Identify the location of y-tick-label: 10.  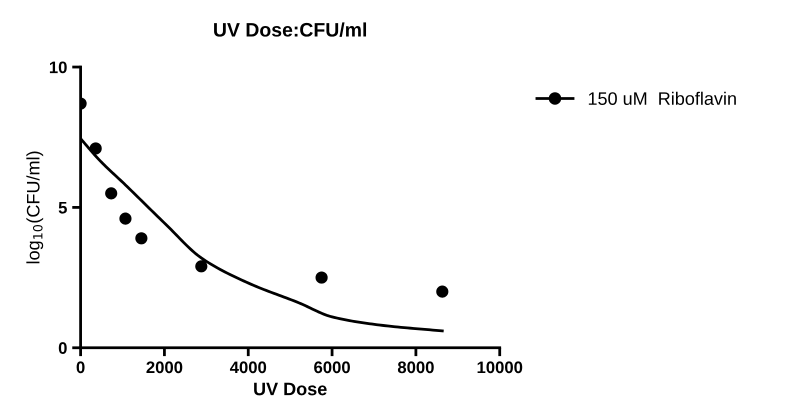
(58, 67).